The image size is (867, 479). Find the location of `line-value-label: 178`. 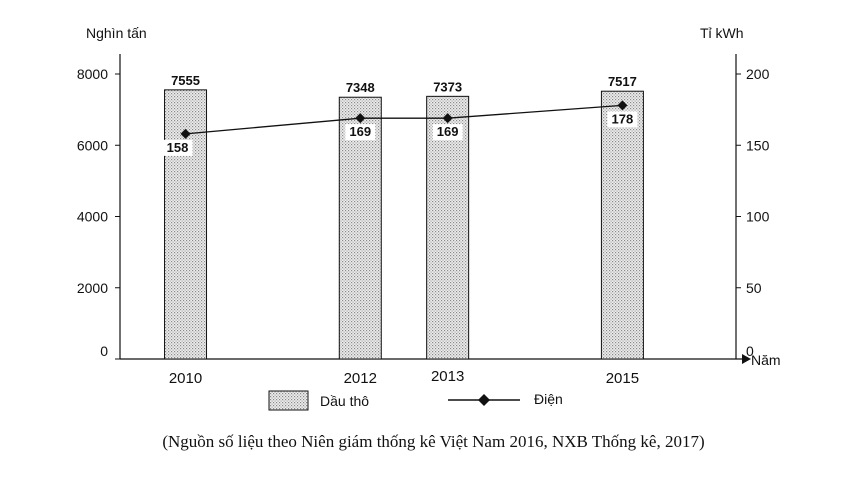

line-value-label: 178 is located at coordinates (623, 118).